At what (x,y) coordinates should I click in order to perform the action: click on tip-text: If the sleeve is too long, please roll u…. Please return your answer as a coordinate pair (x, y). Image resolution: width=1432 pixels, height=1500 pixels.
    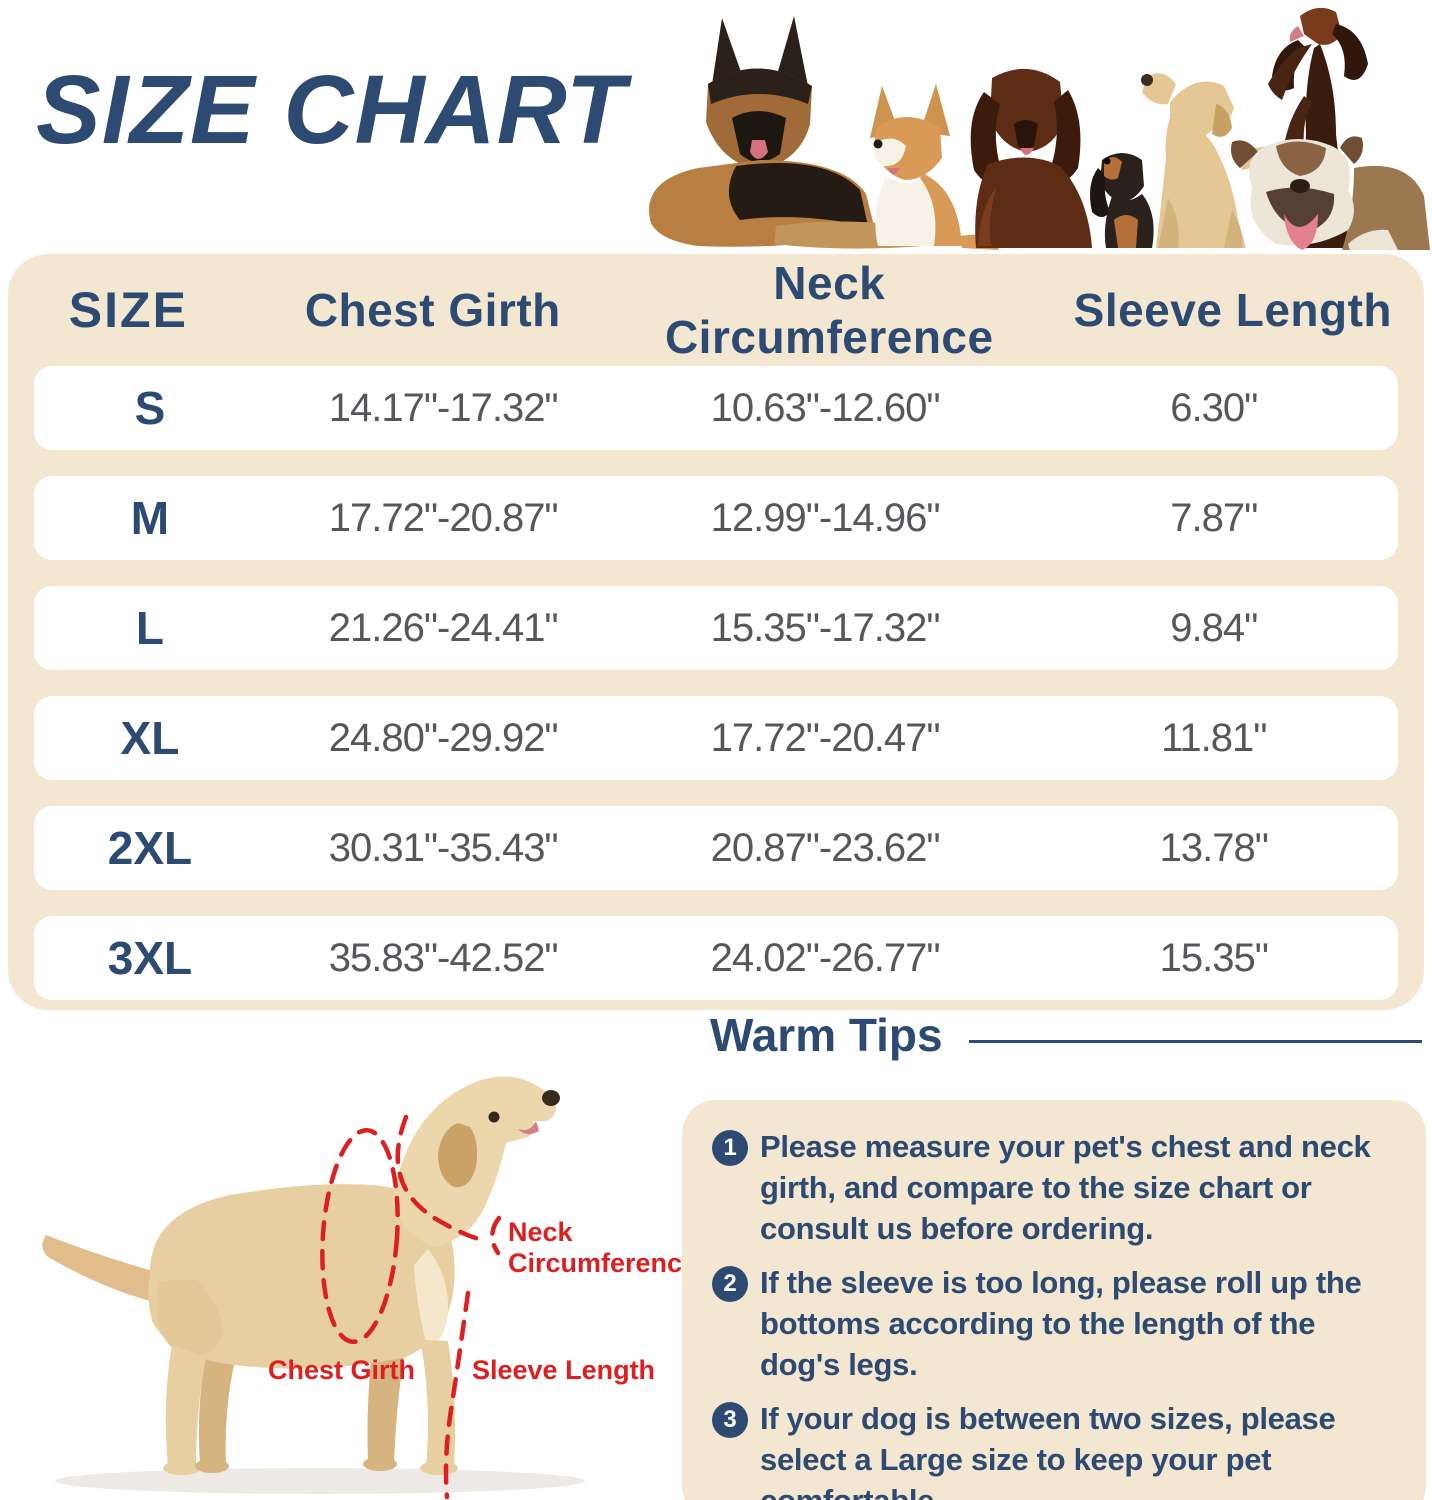
    Looking at the image, I should click on (1061, 1323).